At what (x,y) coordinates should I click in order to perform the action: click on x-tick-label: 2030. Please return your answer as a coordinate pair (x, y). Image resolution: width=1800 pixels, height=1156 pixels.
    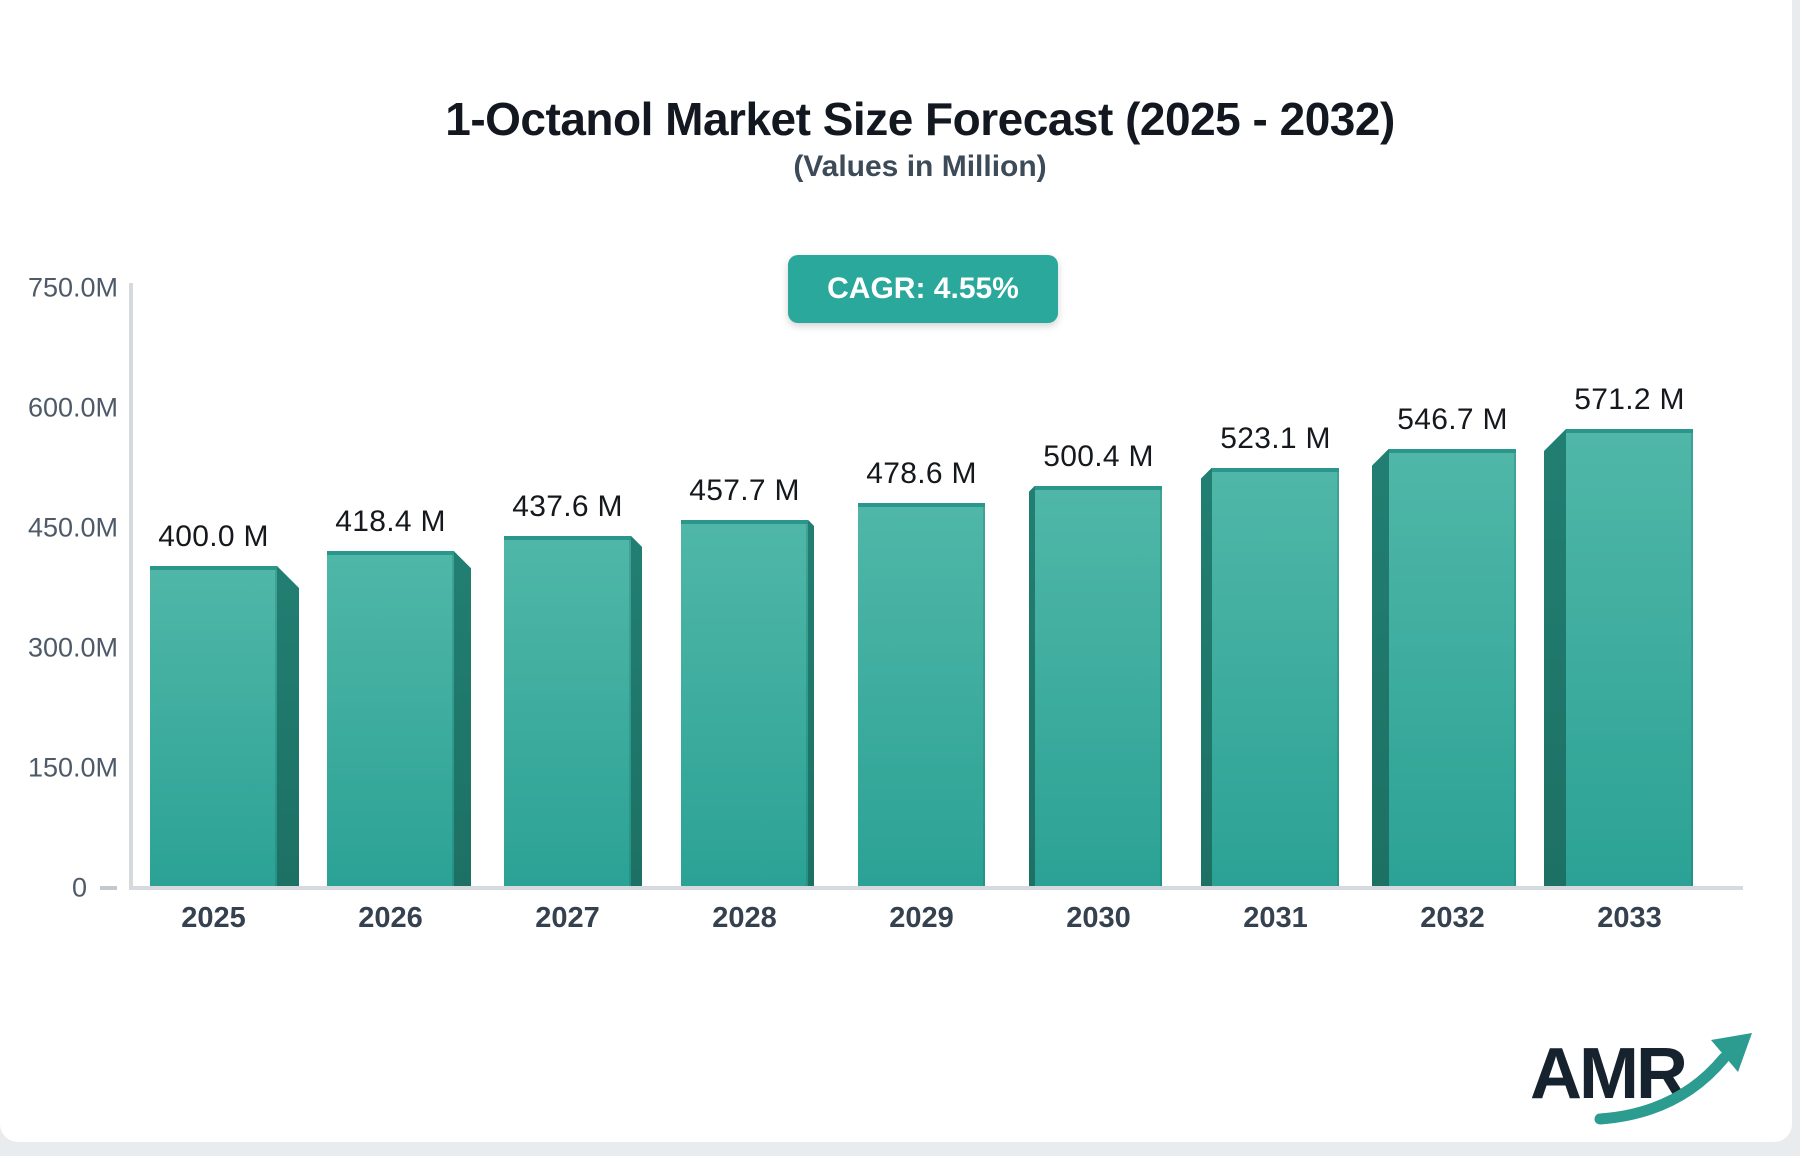
    Looking at the image, I should click on (1098, 918).